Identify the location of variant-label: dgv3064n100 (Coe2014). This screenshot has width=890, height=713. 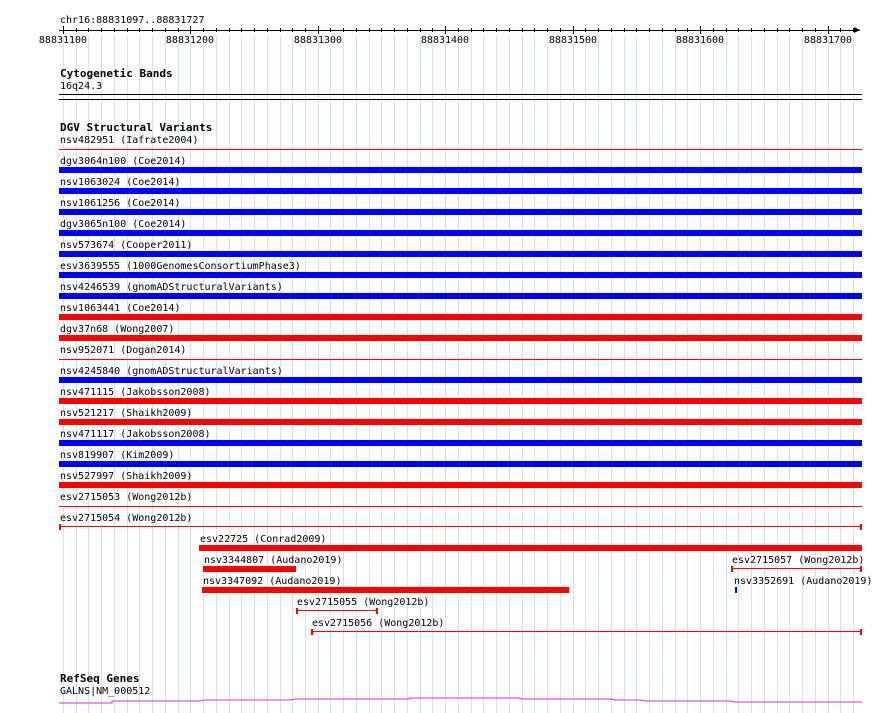
(123, 161).